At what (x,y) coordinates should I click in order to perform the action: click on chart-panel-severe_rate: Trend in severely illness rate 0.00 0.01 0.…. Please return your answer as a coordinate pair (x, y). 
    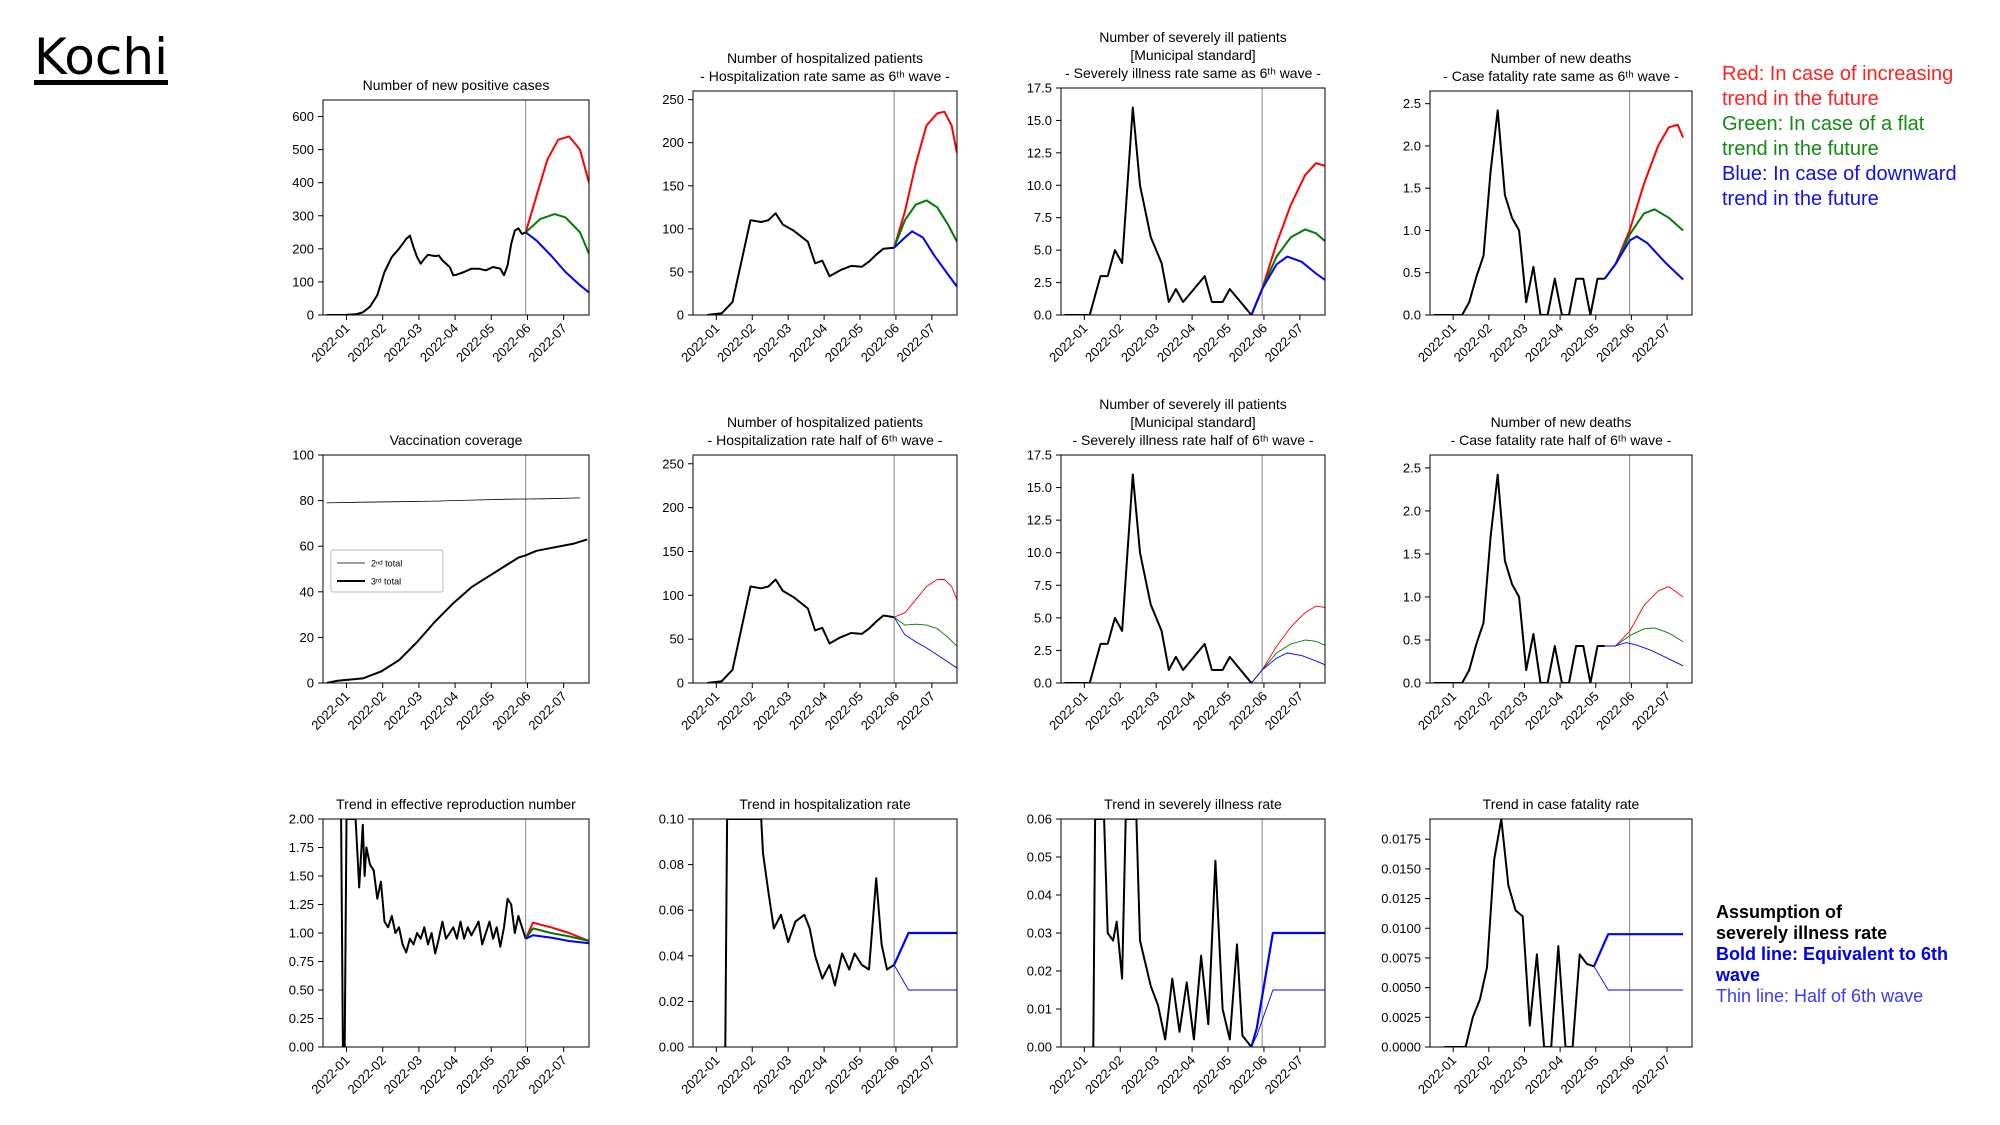
    Looking at the image, I should click on (1176, 946).